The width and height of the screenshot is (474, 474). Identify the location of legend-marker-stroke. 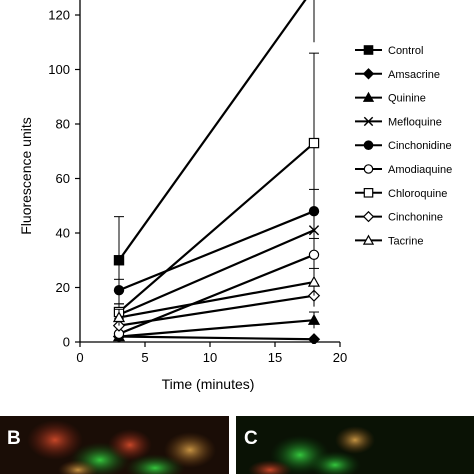
(368, 121).